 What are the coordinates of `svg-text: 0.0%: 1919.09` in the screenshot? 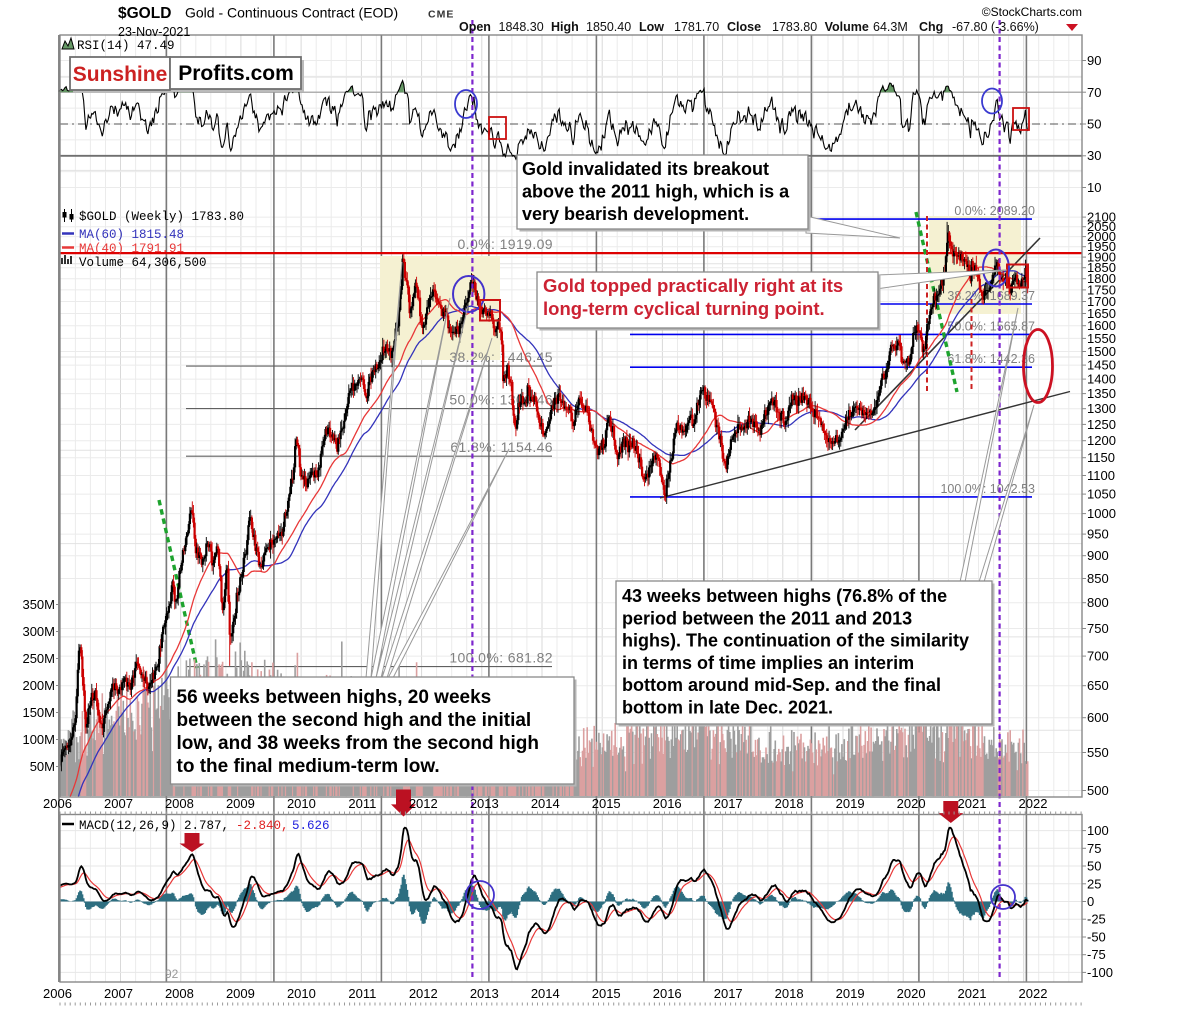 It's located at (506, 244).